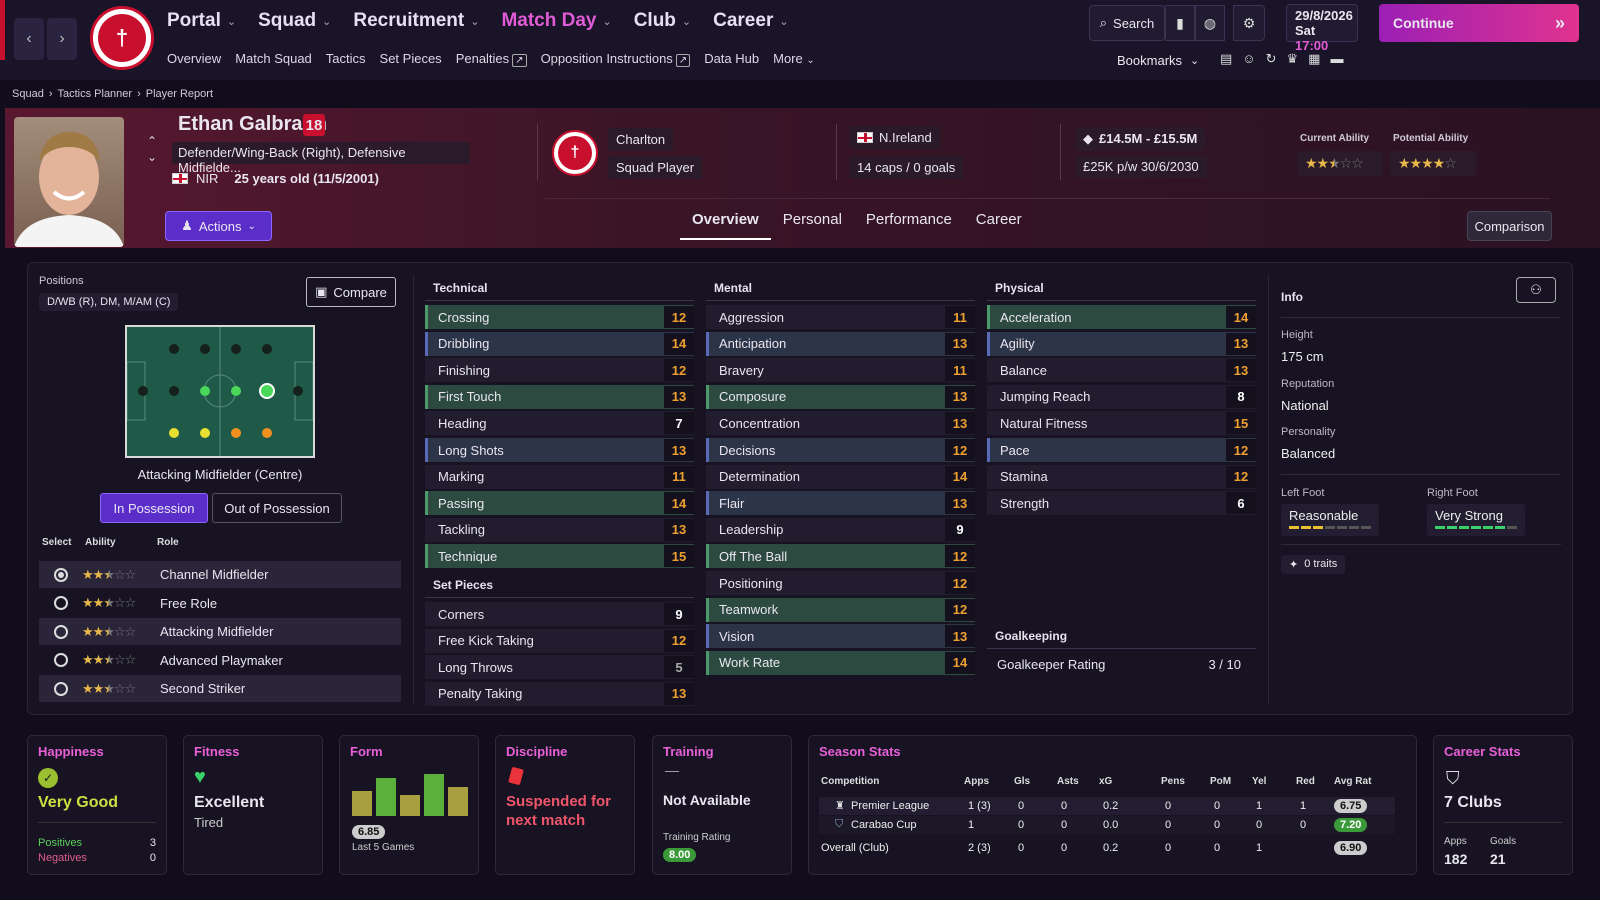 The height and width of the screenshot is (900, 1600). What do you see at coordinates (95, 94) in the screenshot?
I see `breadcrumb-tactics-planner: Tactics Planner` at bounding box center [95, 94].